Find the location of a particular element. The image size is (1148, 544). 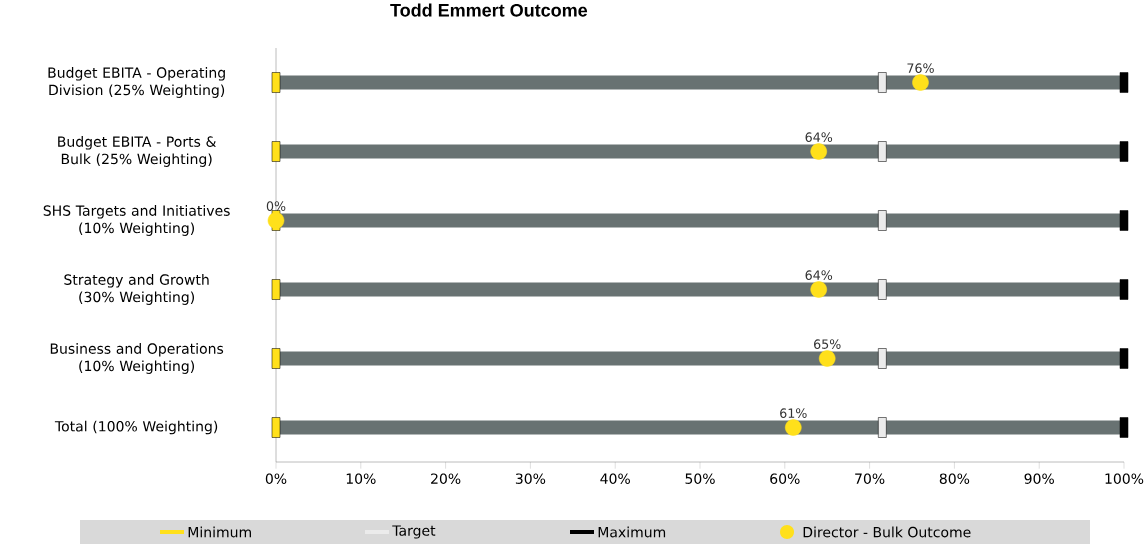

chart-title: Todd Emmert Outcome is located at coordinates (489, 10).